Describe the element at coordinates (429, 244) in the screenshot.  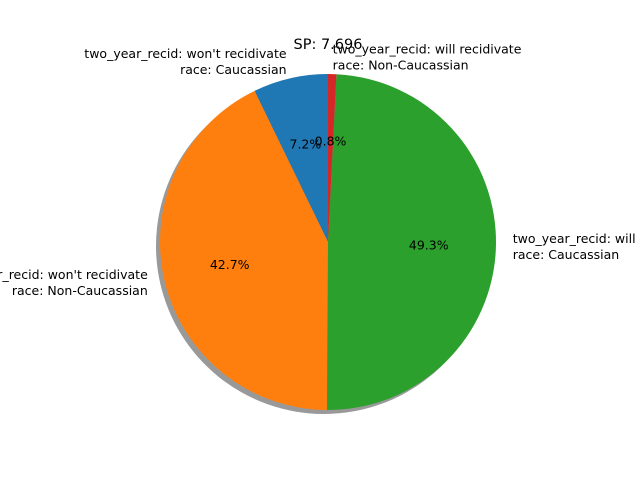
I see `pie-percent-label: 49.3%` at that location.